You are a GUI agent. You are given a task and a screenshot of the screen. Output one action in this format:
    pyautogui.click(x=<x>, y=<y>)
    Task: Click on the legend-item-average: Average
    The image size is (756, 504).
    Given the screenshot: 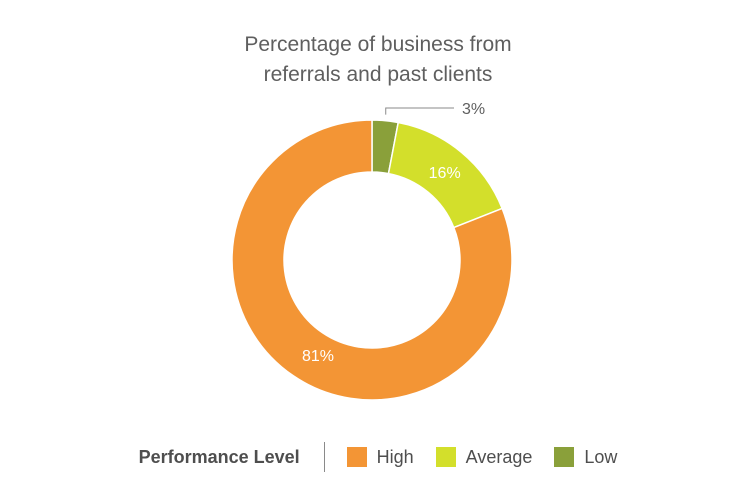 What is the action you would take?
    pyautogui.click(x=484, y=457)
    